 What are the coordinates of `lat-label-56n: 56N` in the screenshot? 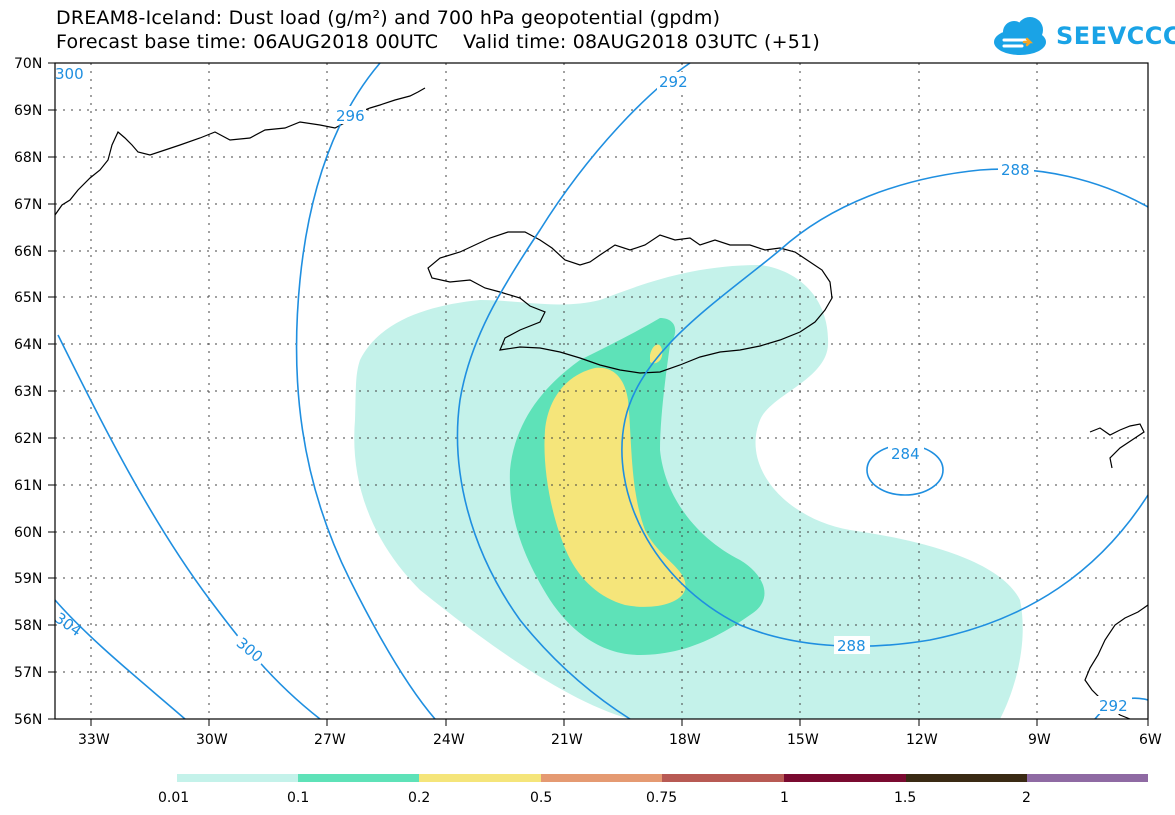 It's located at (28, 720).